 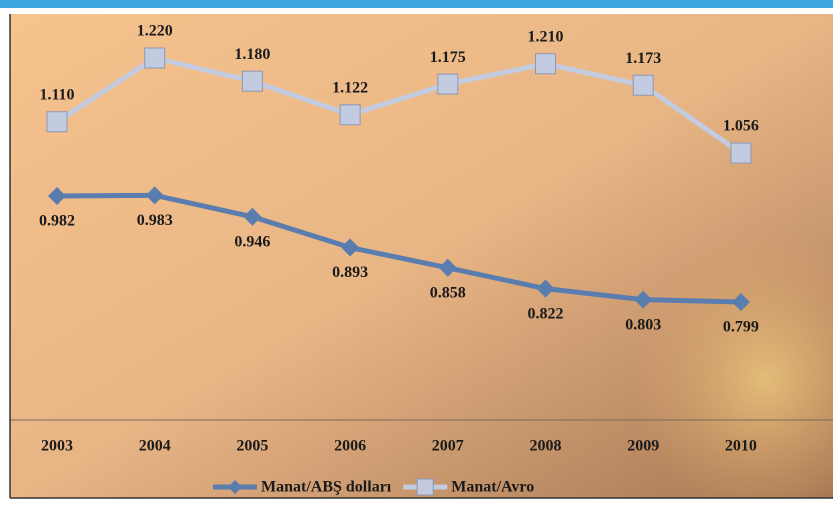 I want to click on data-label: 1.122, so click(x=350, y=87).